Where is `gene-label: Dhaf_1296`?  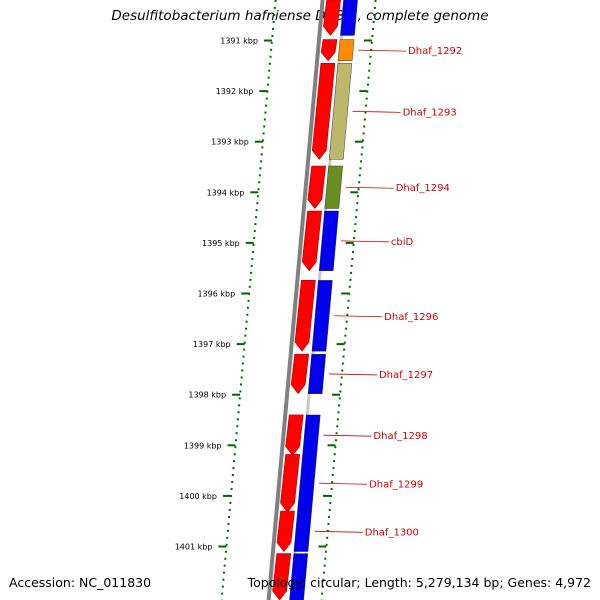 gene-label: Dhaf_1296 is located at coordinates (411, 317).